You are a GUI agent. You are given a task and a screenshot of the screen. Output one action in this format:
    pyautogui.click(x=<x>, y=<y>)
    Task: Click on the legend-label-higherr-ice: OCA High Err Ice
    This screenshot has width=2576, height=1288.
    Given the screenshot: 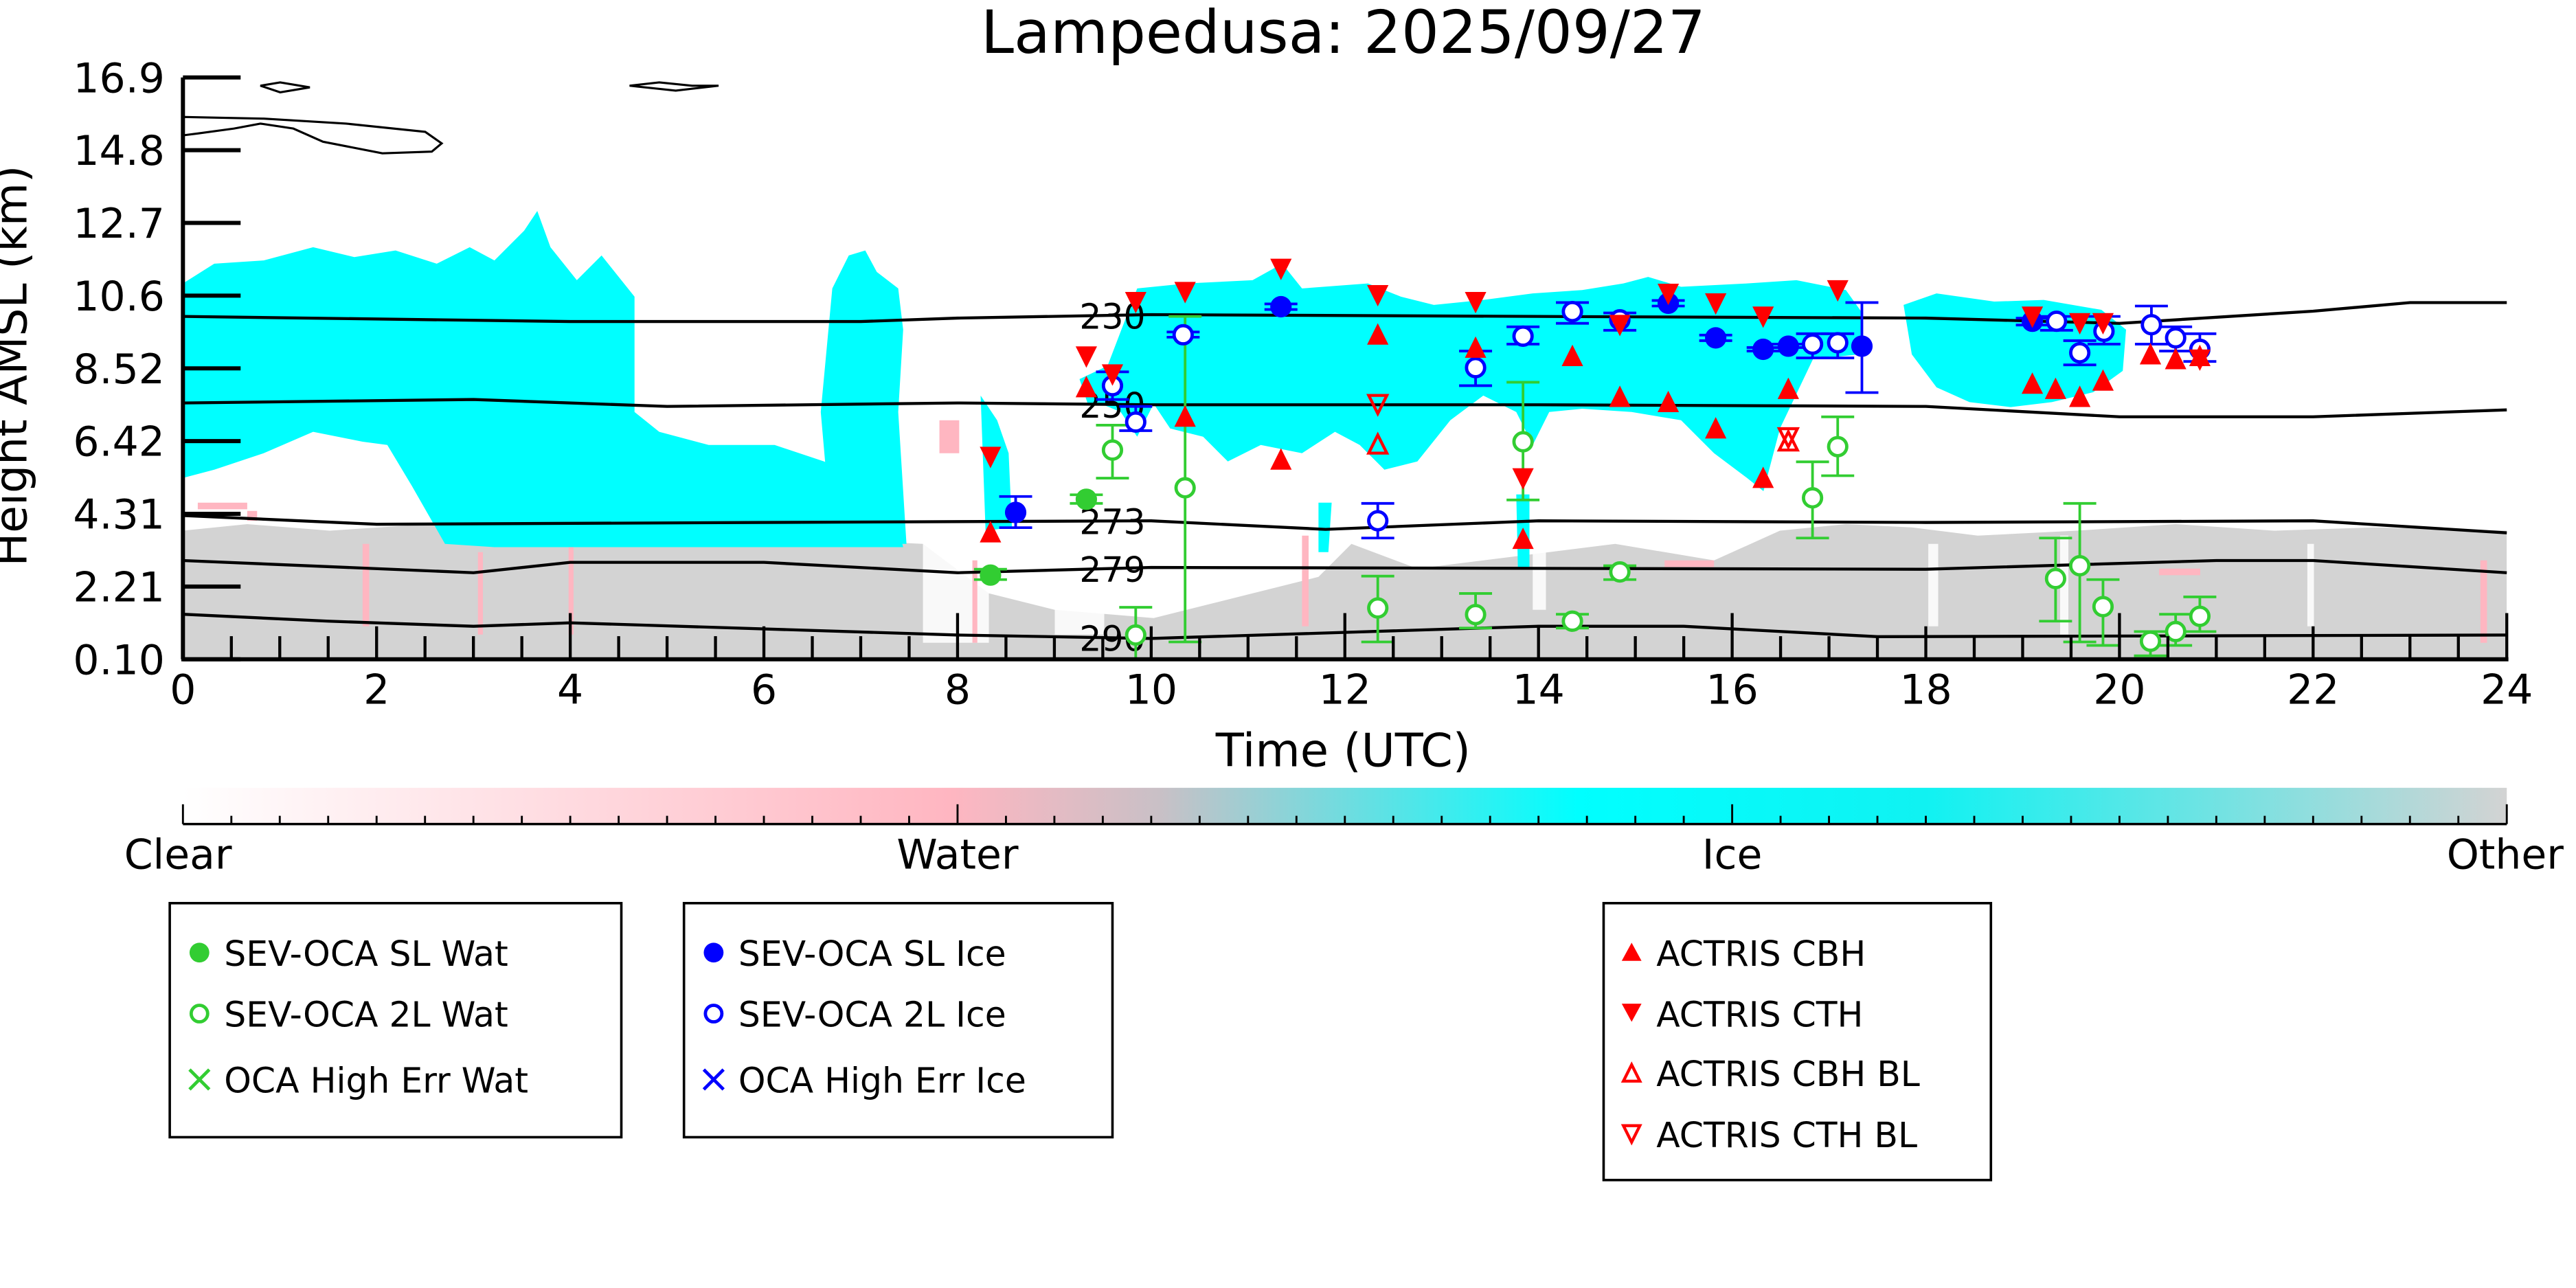 What is the action you would take?
    pyautogui.click(x=882, y=1081)
    